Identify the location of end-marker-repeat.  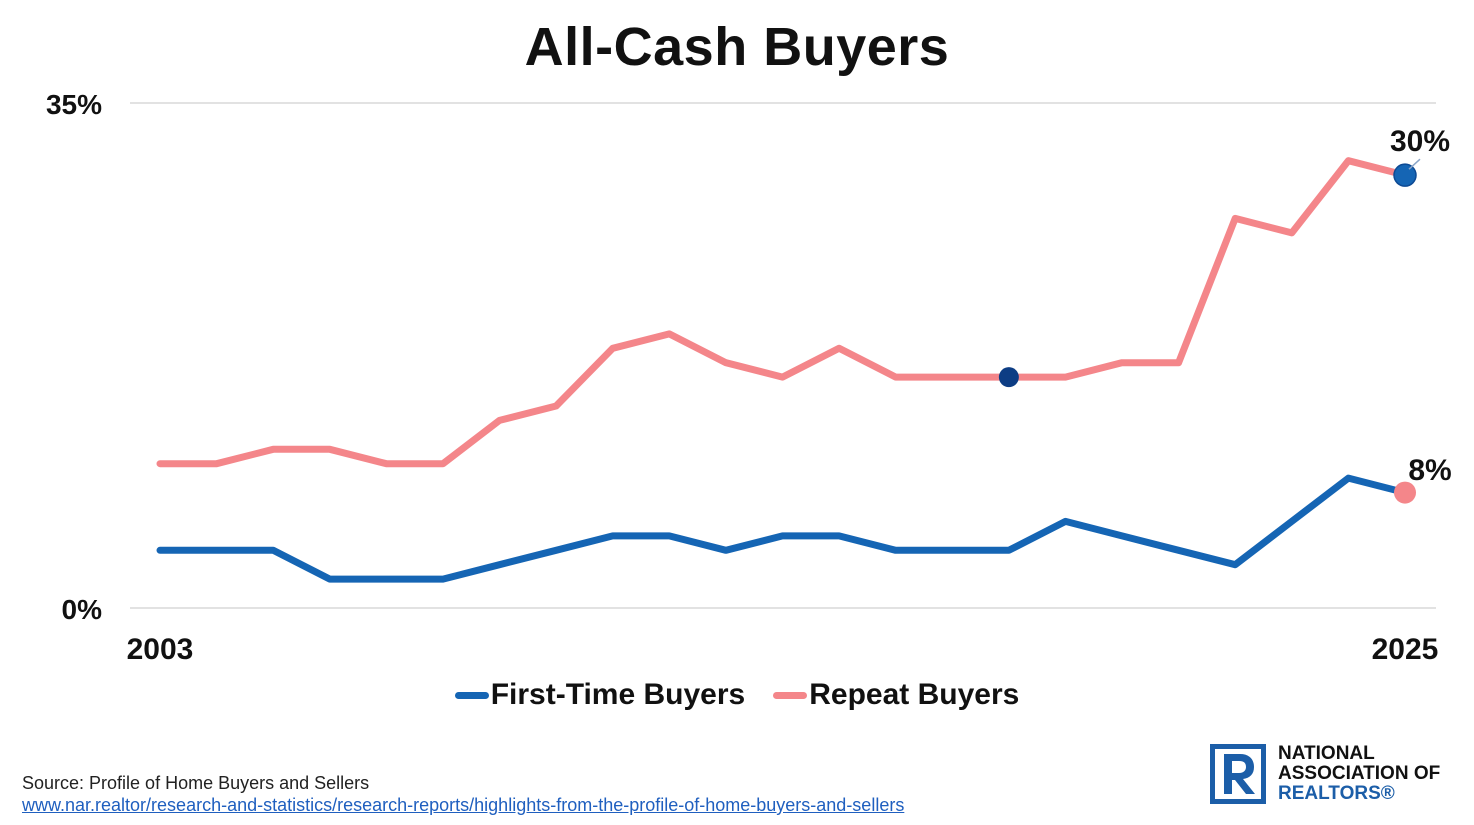
(1405, 175).